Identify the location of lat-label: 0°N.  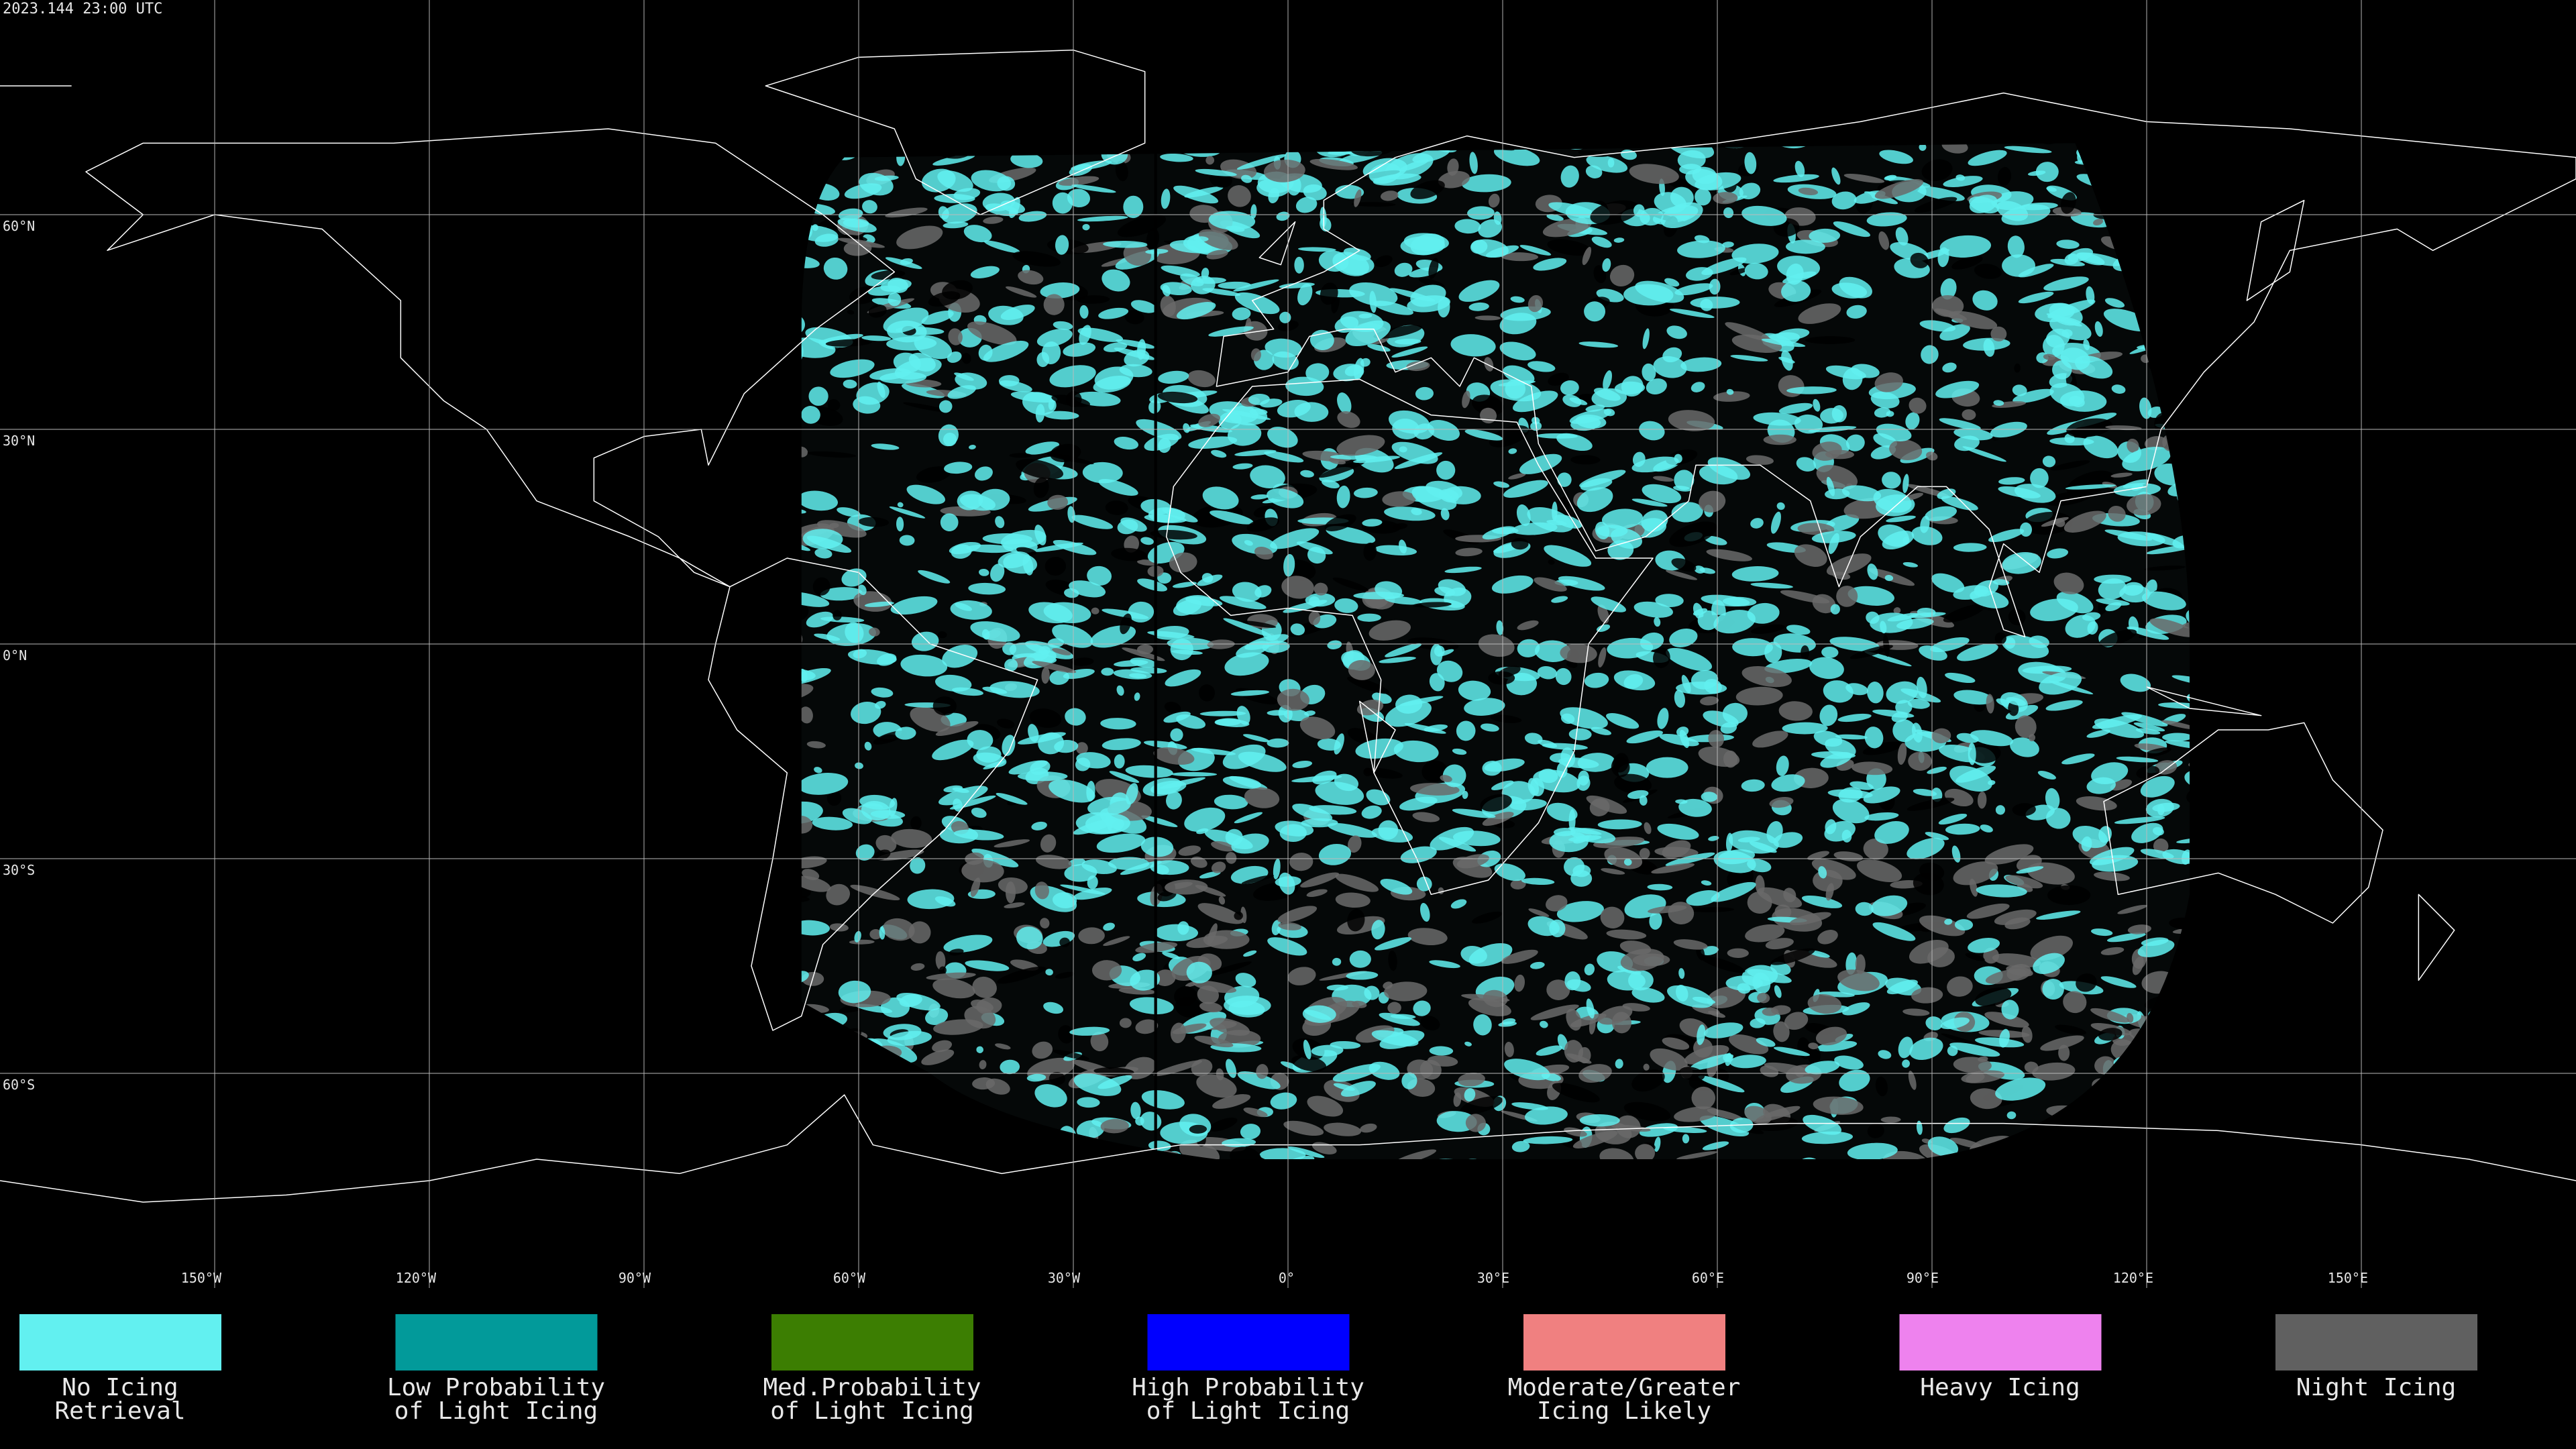
(15, 655).